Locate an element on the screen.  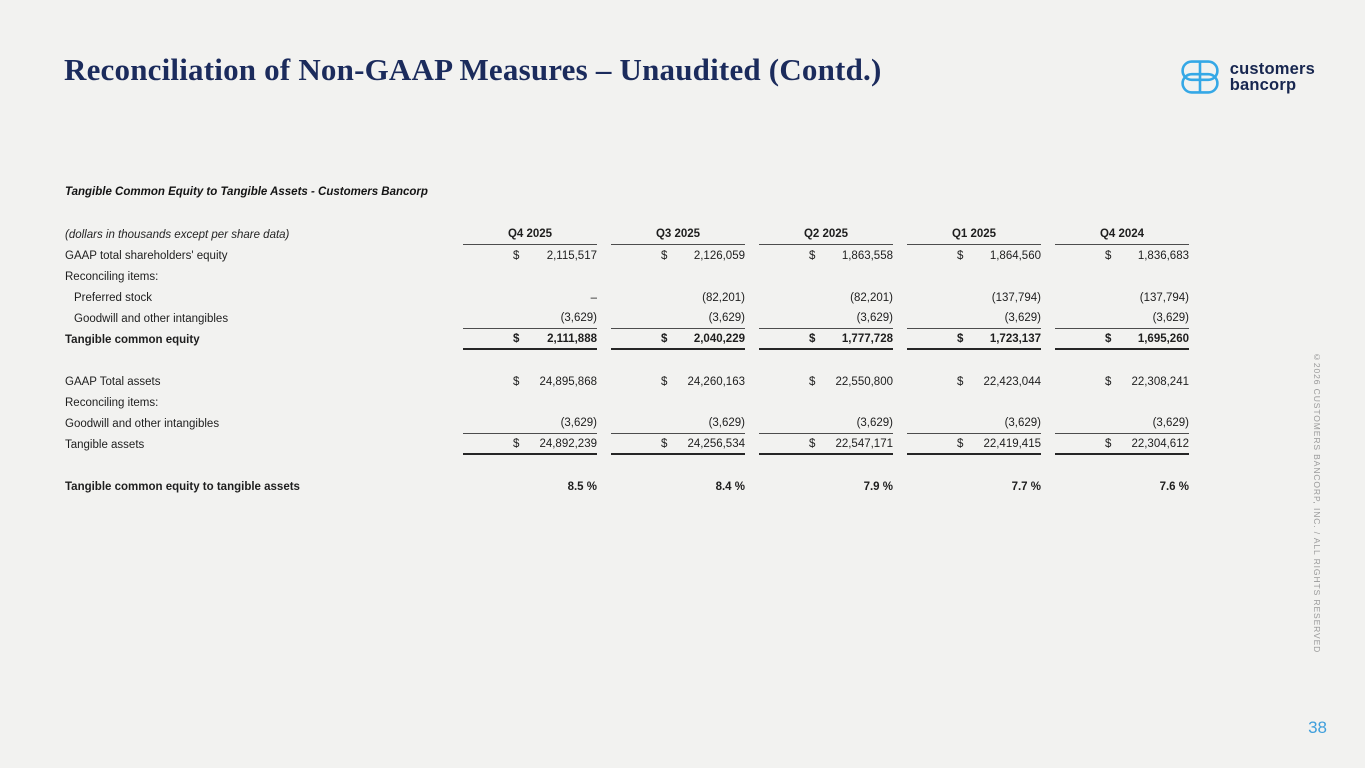
cell: $2,126,059 is located at coordinates (678, 255).